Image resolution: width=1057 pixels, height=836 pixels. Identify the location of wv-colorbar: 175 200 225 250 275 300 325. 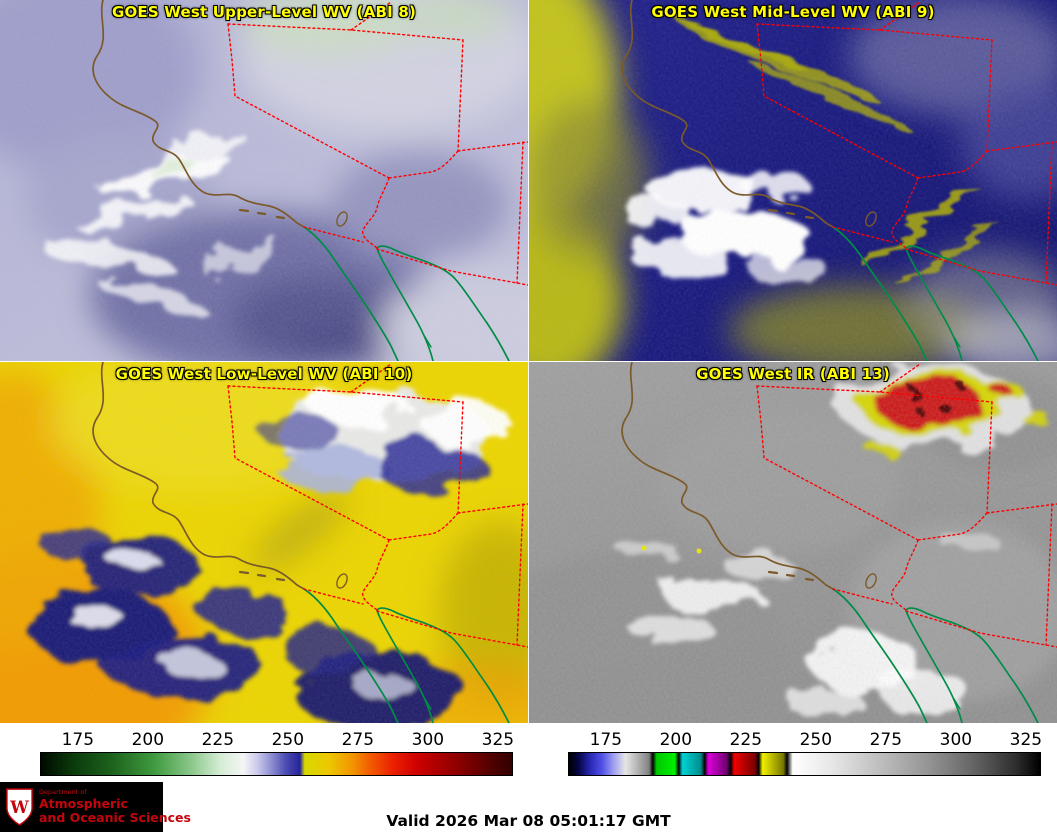
(277, 752).